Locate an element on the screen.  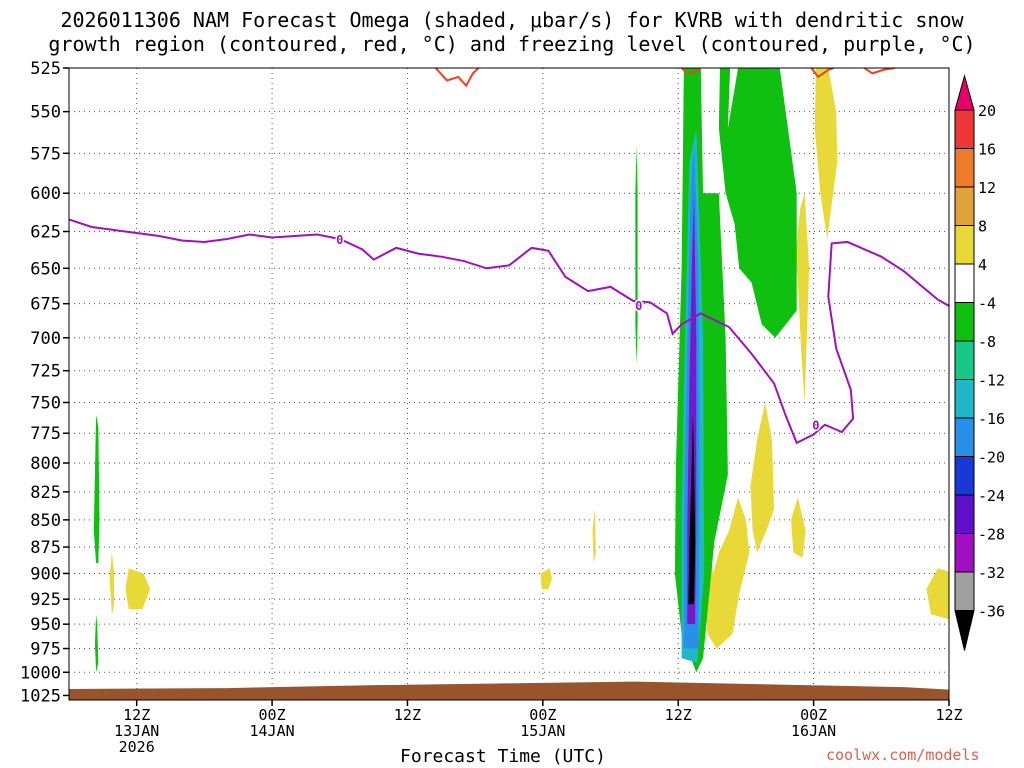
omega-region-green_north_plume is located at coordinates (757, 203).